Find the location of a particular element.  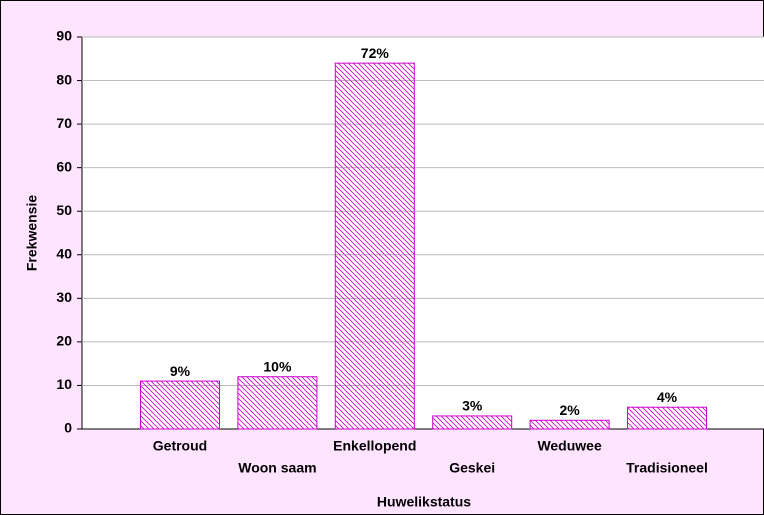

y-tick-label: 20 is located at coordinates (64, 341).